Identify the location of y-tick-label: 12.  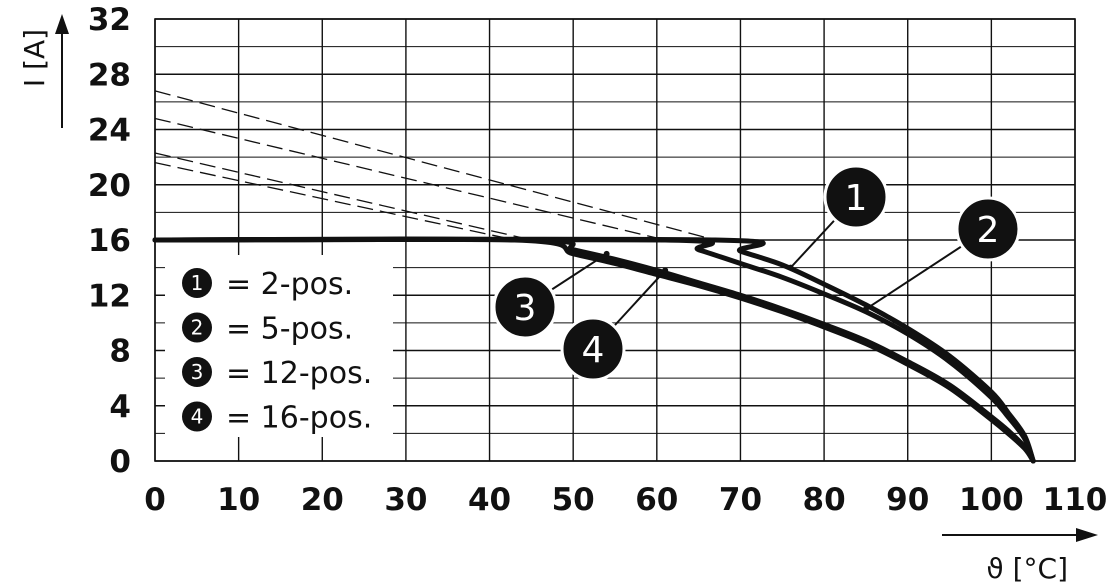
(109, 296).